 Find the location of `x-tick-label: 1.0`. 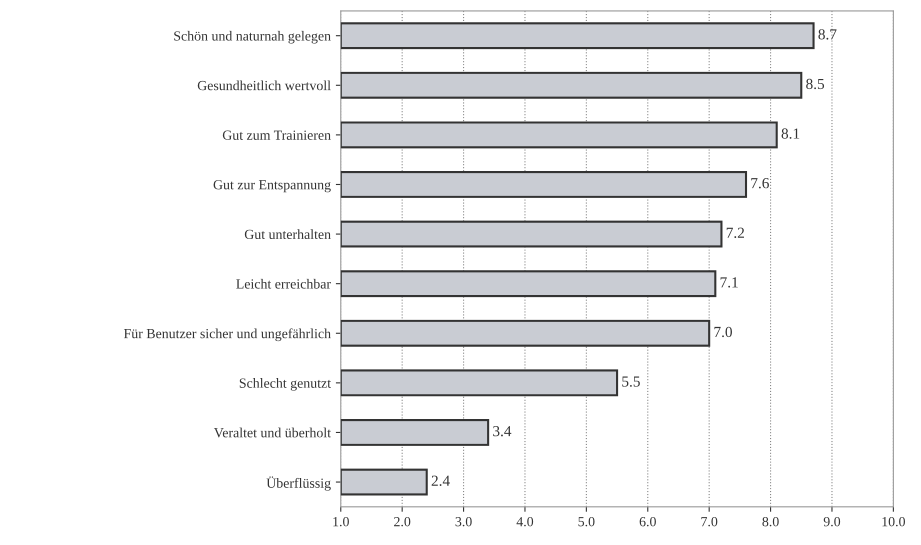

x-tick-label: 1.0 is located at coordinates (341, 521).